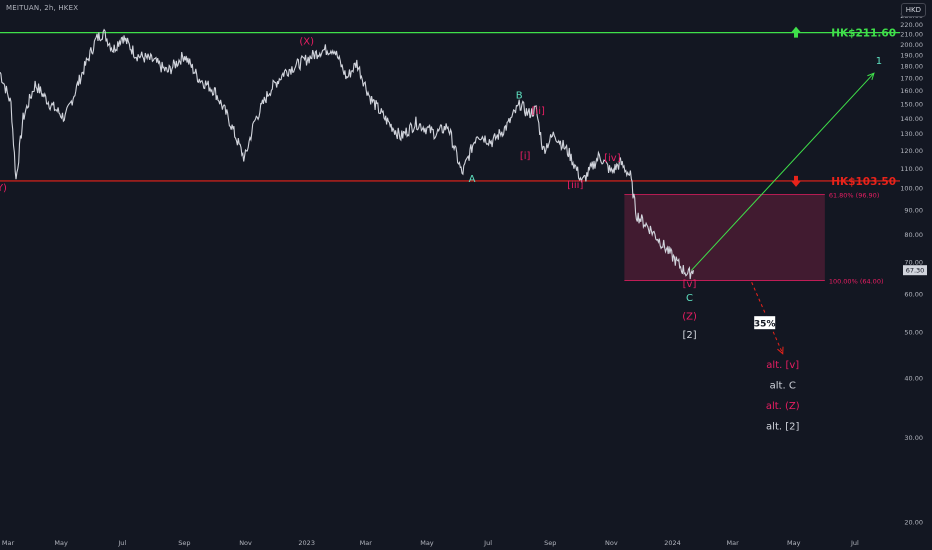 This screenshot has width=932, height=550. What do you see at coordinates (689, 317) in the screenshot?
I see `wave-label-10: (Z)` at bounding box center [689, 317].